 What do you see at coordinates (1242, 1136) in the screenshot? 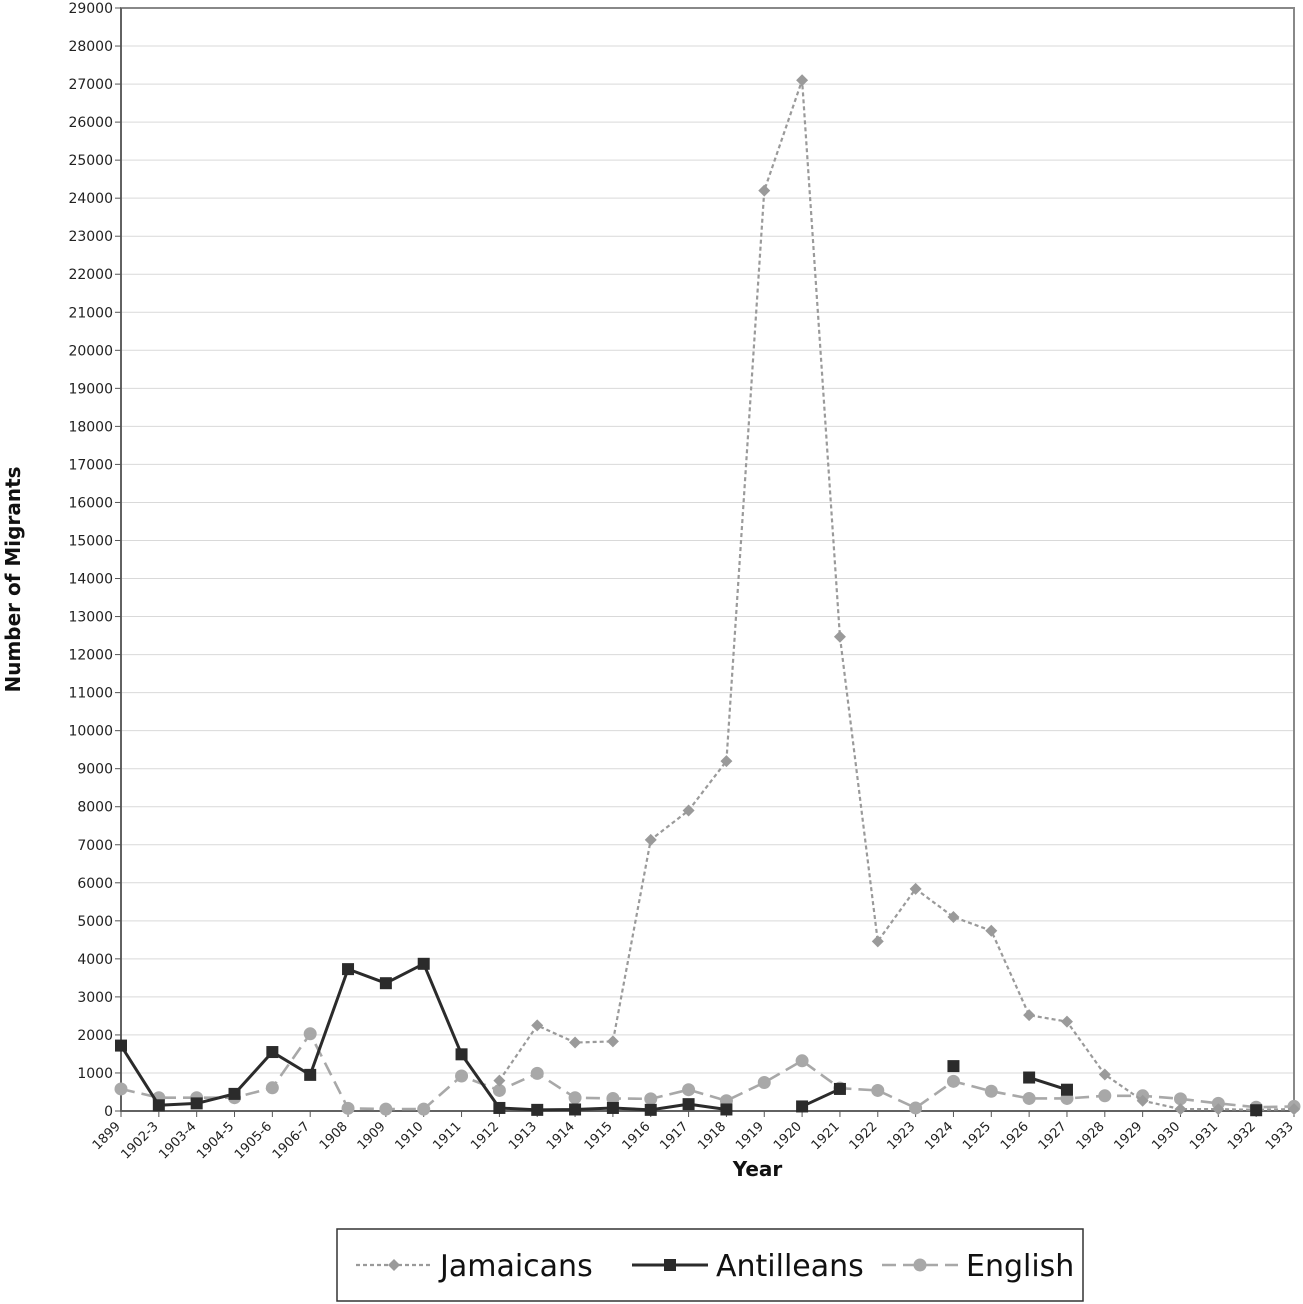
I see `x-tick-label: 1932` at bounding box center [1242, 1136].